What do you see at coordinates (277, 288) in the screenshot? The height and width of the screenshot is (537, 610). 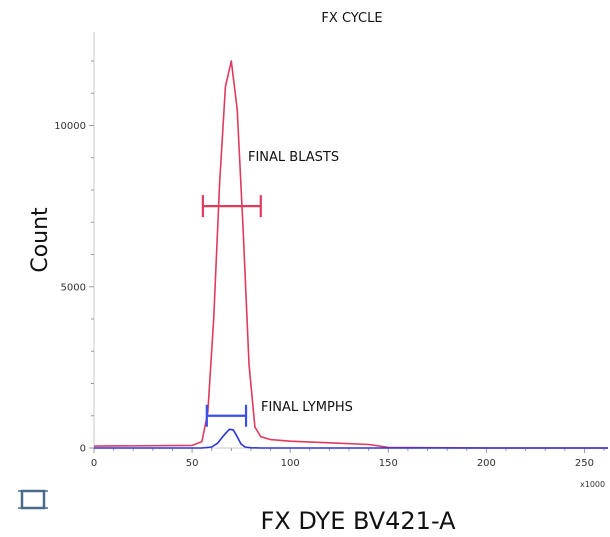 I see `gate-layer: FINAL BLASTS FINAL LYMPHS` at bounding box center [277, 288].